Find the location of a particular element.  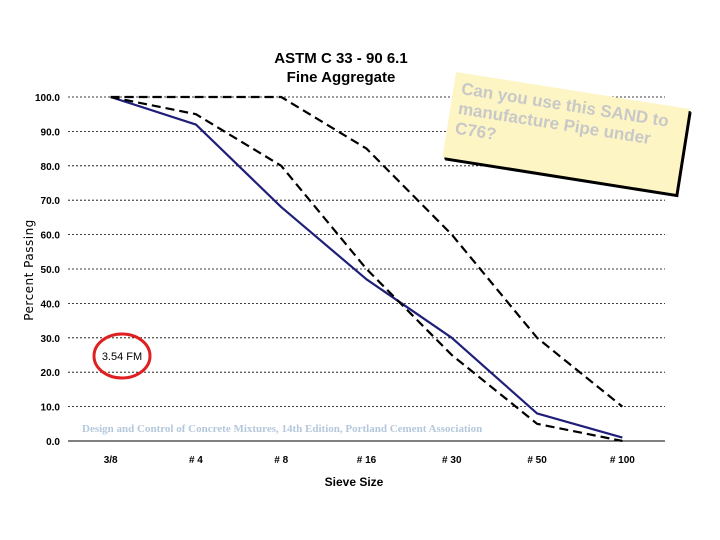

x-tick-label: # 30 is located at coordinates (452, 460).